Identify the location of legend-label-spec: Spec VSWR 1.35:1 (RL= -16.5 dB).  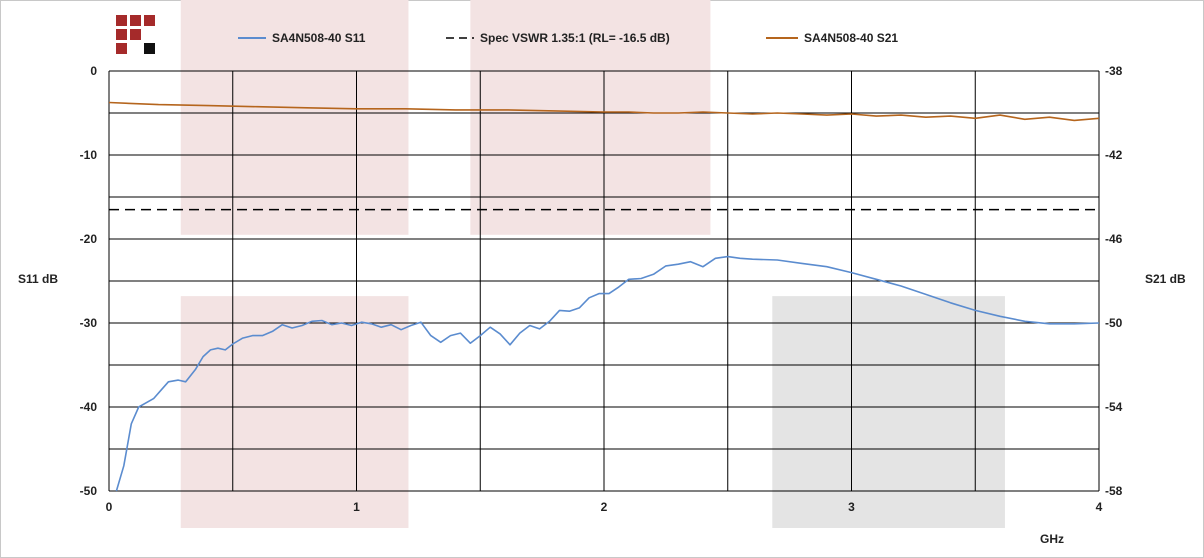
(575, 38).